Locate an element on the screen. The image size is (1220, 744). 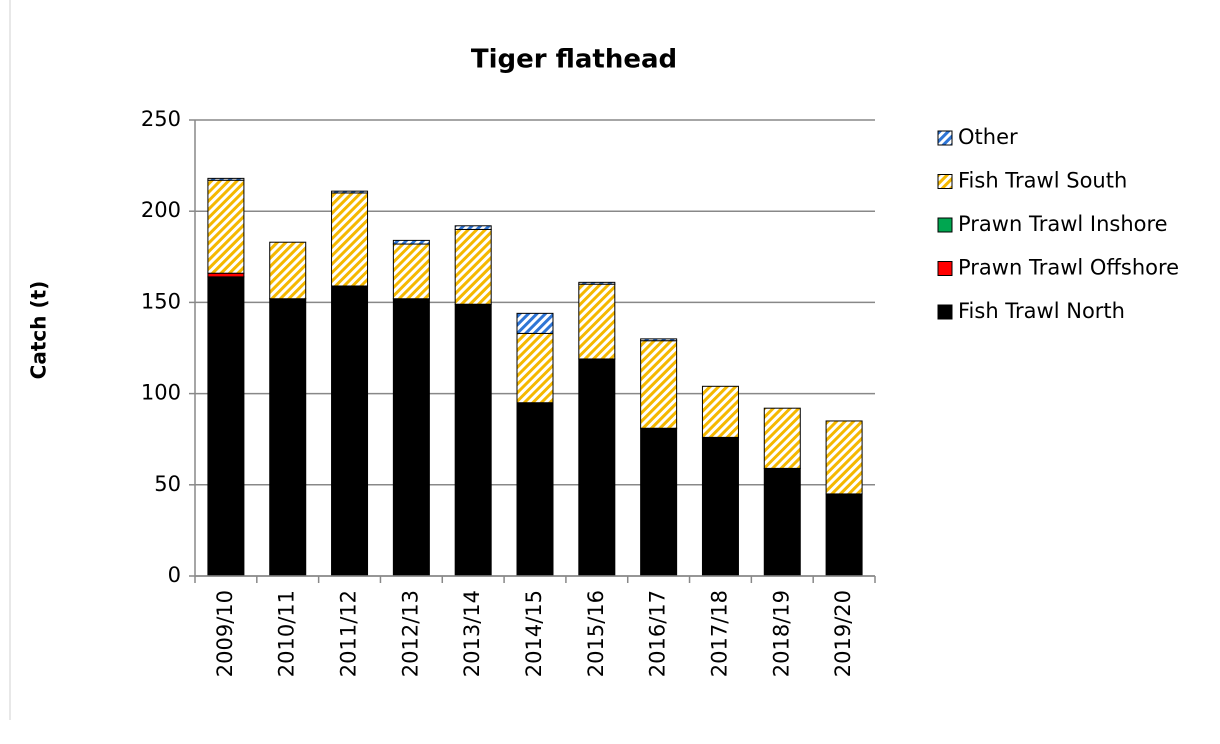
x-tick-label: 2017/18 is located at coordinates (719, 633).